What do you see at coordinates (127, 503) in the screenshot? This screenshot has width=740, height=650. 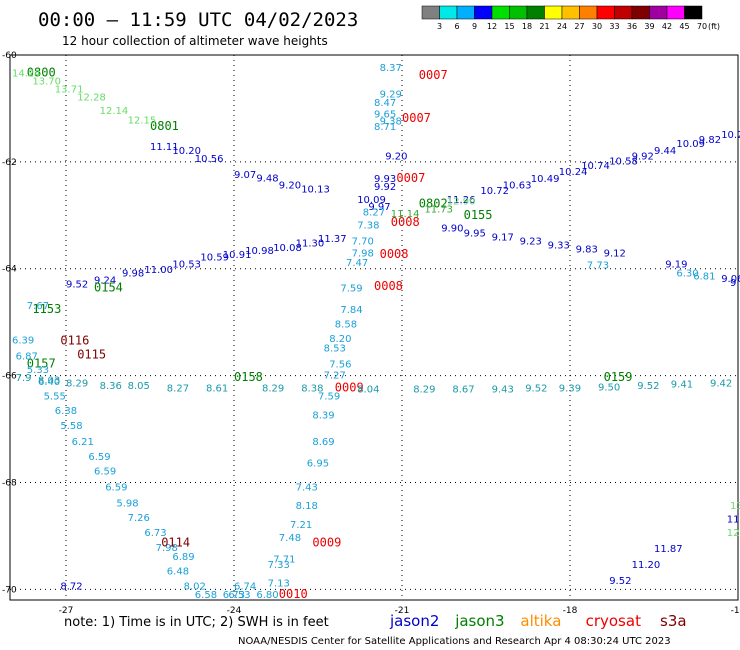 I see `swh-value: 5.98` at bounding box center [127, 503].